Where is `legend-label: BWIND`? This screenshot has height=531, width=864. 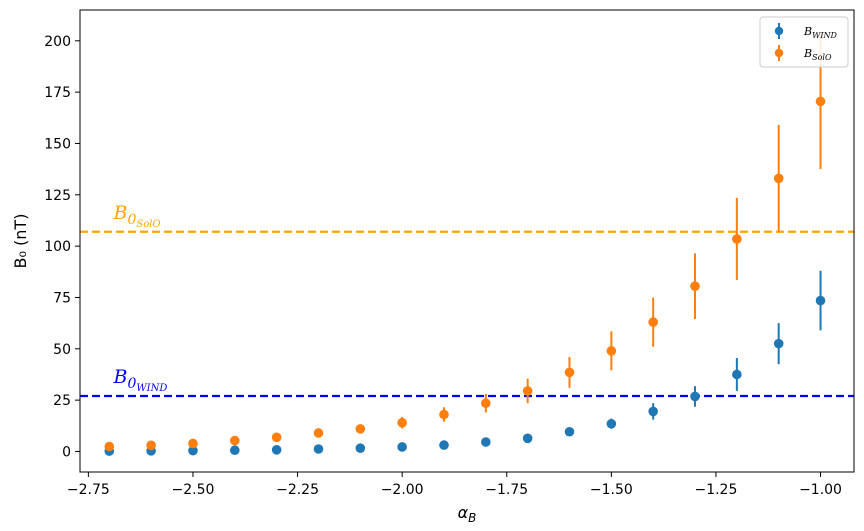
legend-label: BWIND is located at coordinates (820, 32).